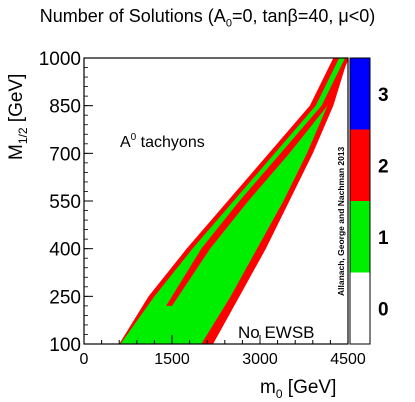  Describe the element at coordinates (65, 297) in the screenshot. I see `y-tick-label: 250` at that location.